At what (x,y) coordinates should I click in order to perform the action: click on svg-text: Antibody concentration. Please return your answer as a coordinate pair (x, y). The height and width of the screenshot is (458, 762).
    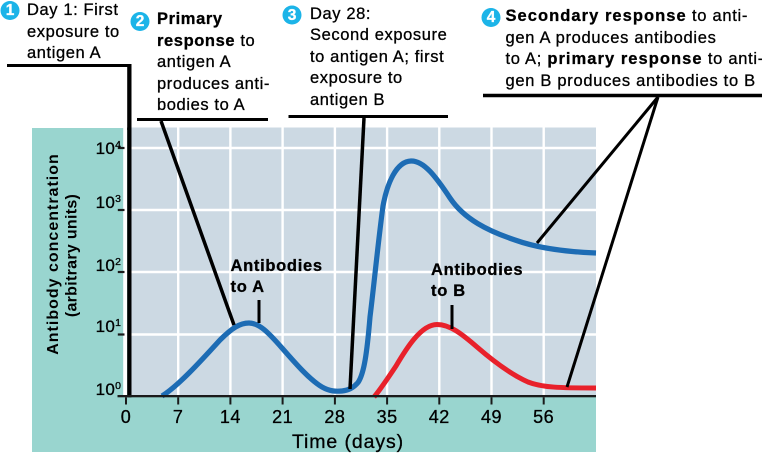
    Looking at the image, I should click on (53, 254).